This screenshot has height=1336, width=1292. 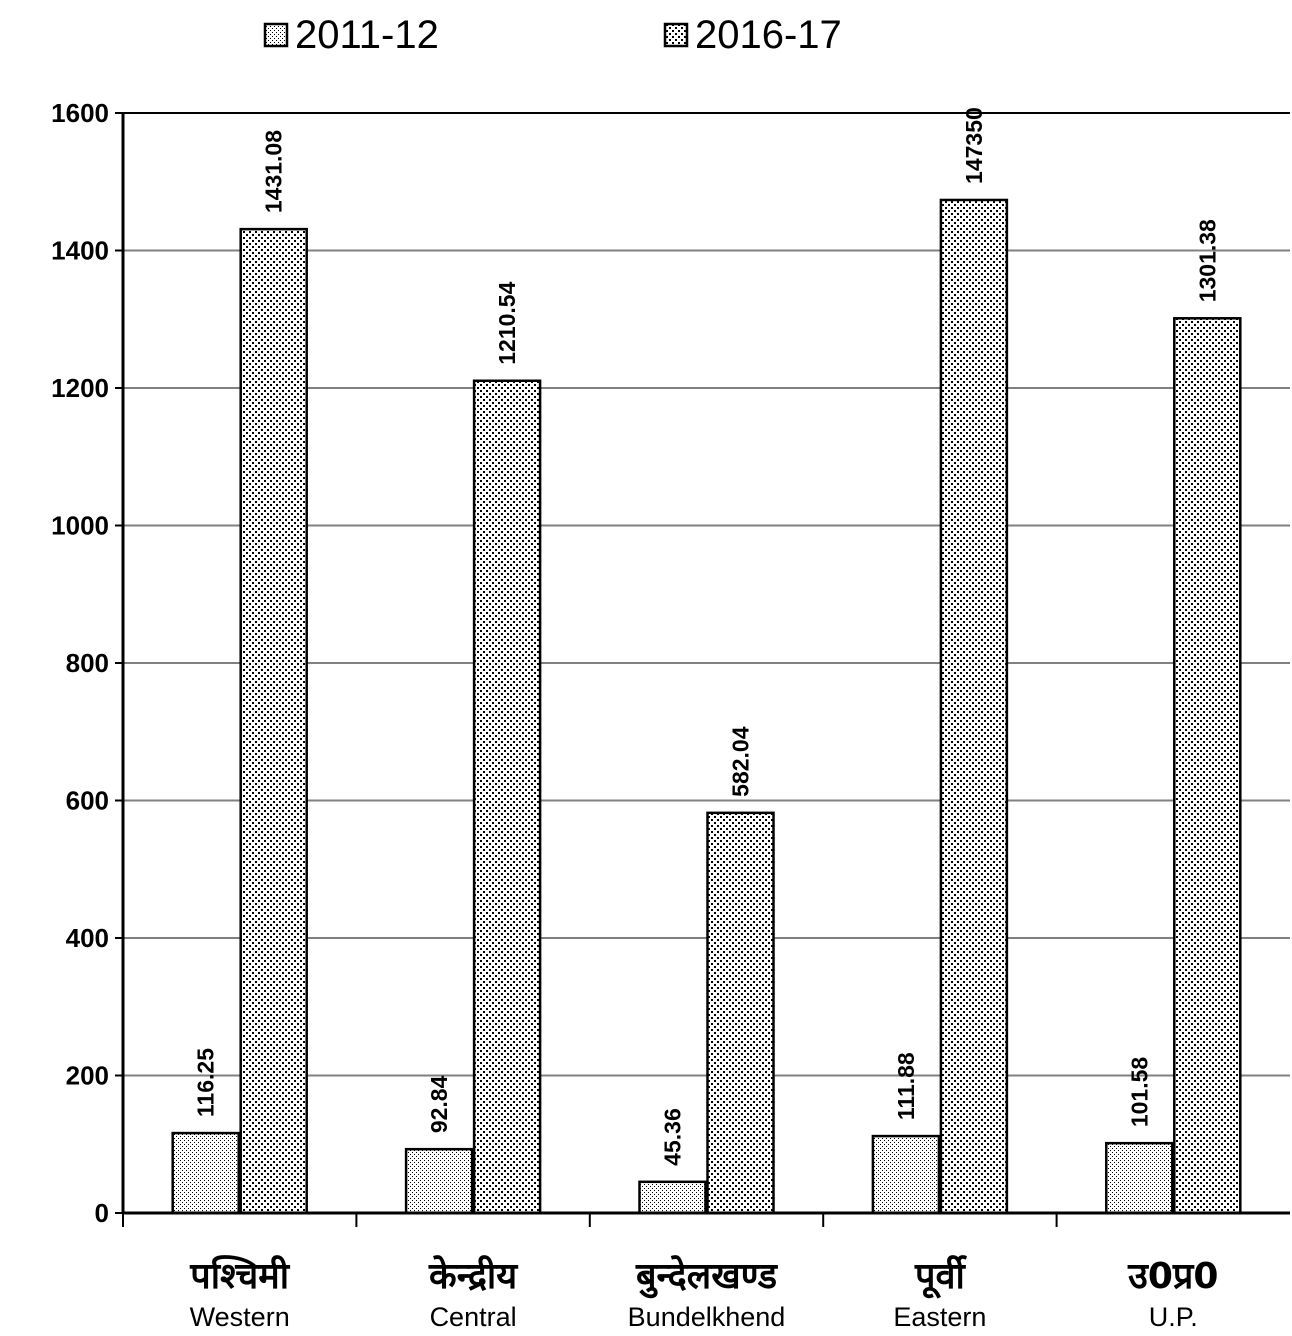 What do you see at coordinates (473, 1276) in the screenshot?
I see `category-label-hindi: केन्द्रीय` at bounding box center [473, 1276].